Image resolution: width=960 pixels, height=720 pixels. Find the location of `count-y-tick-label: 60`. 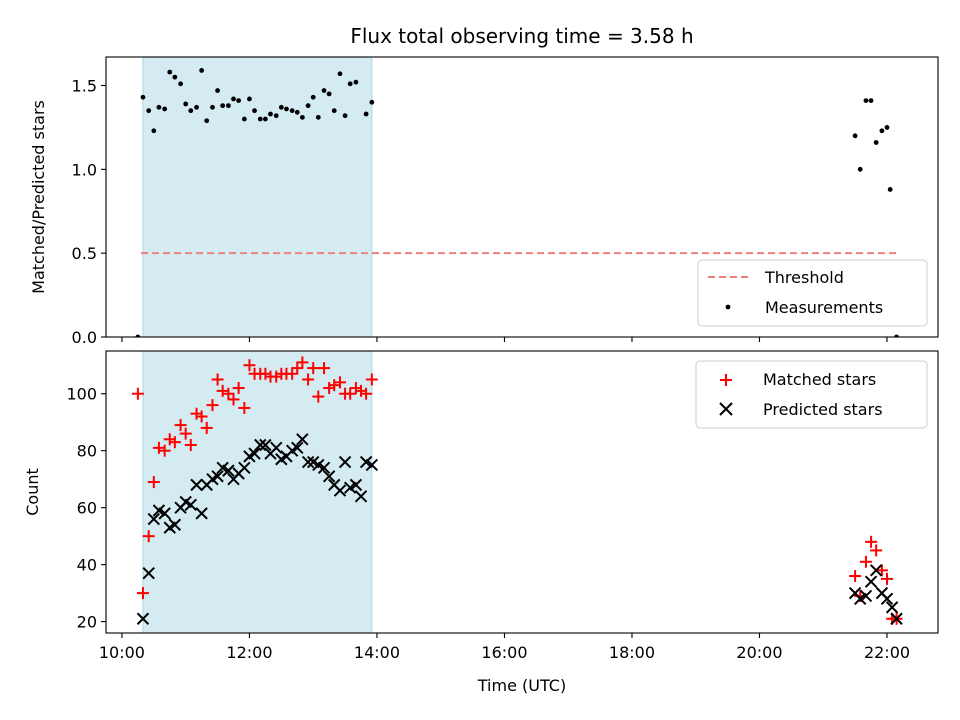

count-y-tick-label: 60 is located at coordinates (87, 508).